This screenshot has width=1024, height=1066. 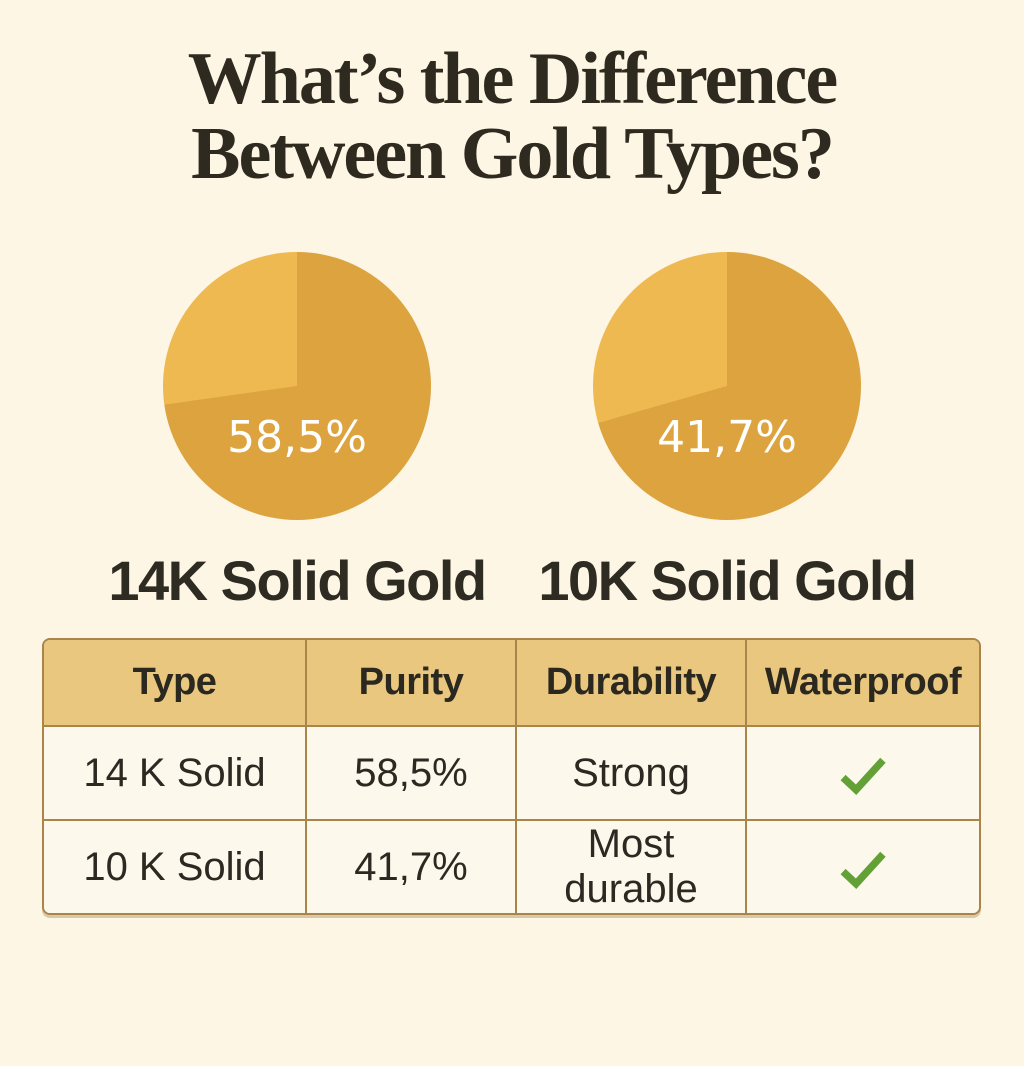 I want to click on table-row-14k: 14 K Solid 58,5% Strong, so click(x=511, y=773).